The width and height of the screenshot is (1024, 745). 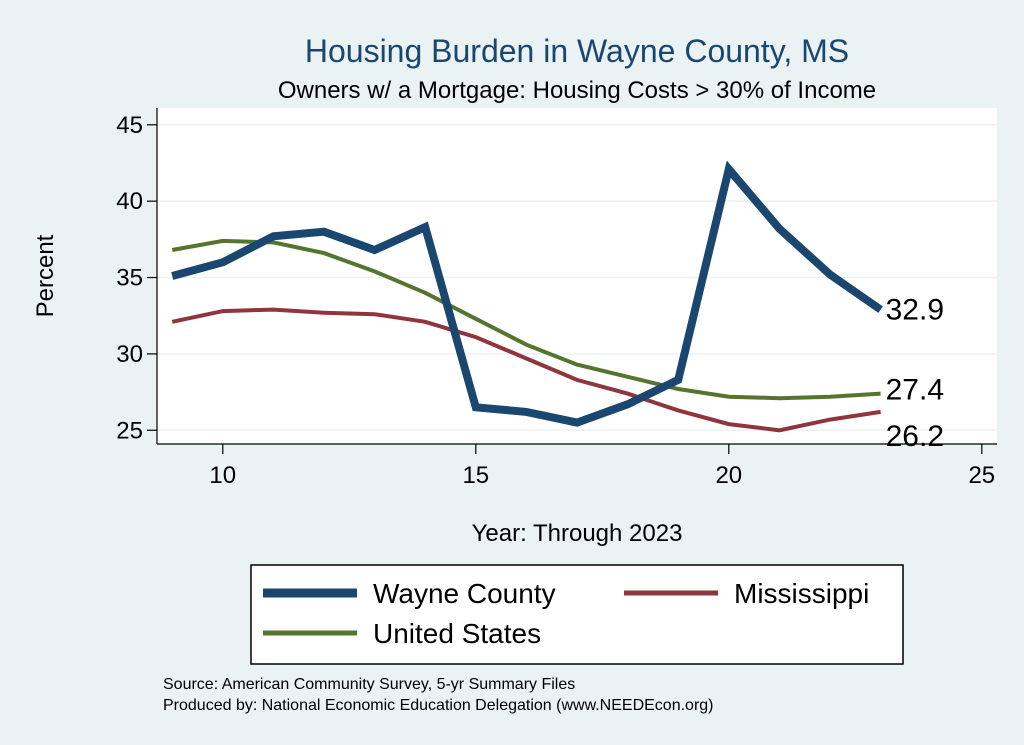 I want to click on x-tick-label: 20, so click(x=728, y=475).